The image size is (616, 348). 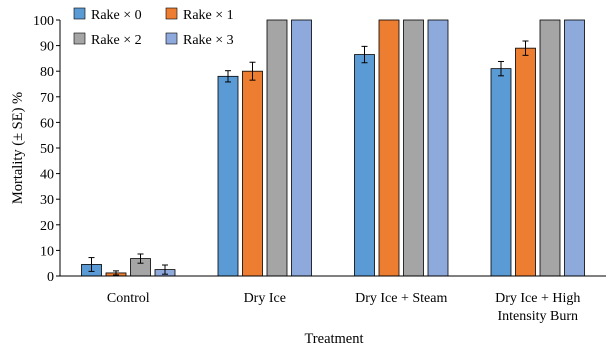 What do you see at coordinates (47, 200) in the screenshot?
I see `y-tick-label: 30` at bounding box center [47, 200].